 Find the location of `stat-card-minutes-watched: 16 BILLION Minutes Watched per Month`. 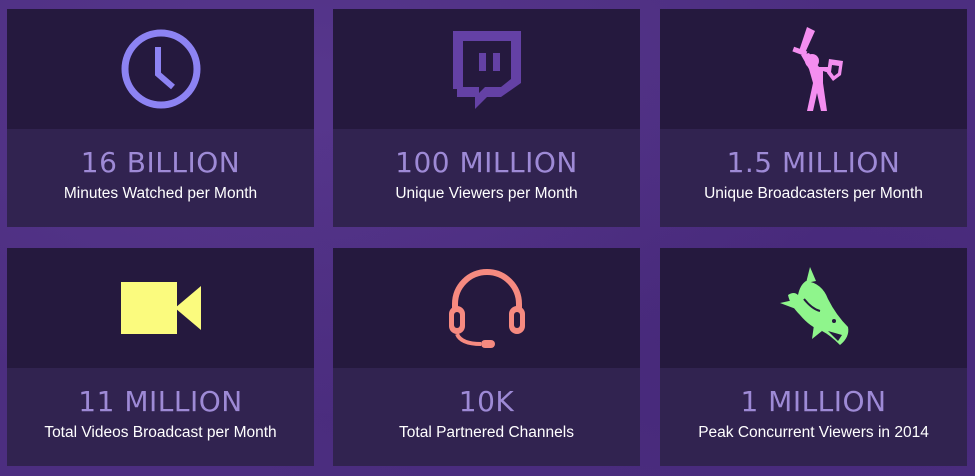

stat-card-minutes-watched: 16 BILLION Minutes Watched per Month is located at coordinates (160, 118).